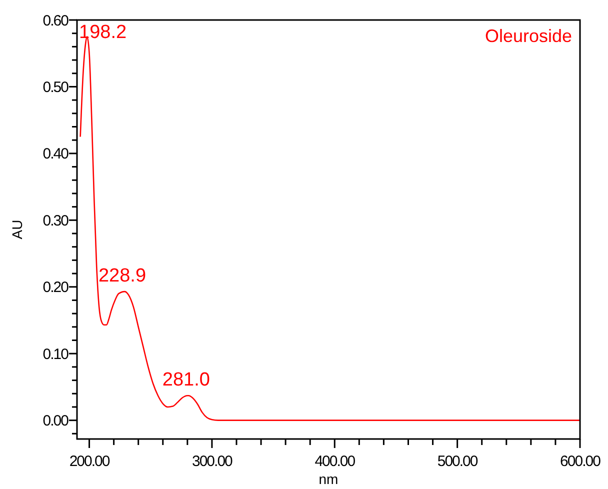  Describe the element at coordinates (55, 221) in the screenshot. I see `y-tick-label: 0.30` at that location.